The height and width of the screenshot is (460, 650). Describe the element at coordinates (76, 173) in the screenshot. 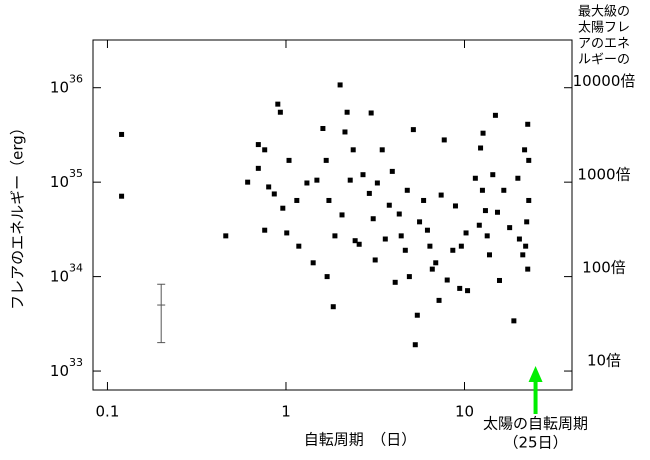

I see `y-tick-exponent: 35` at that location.